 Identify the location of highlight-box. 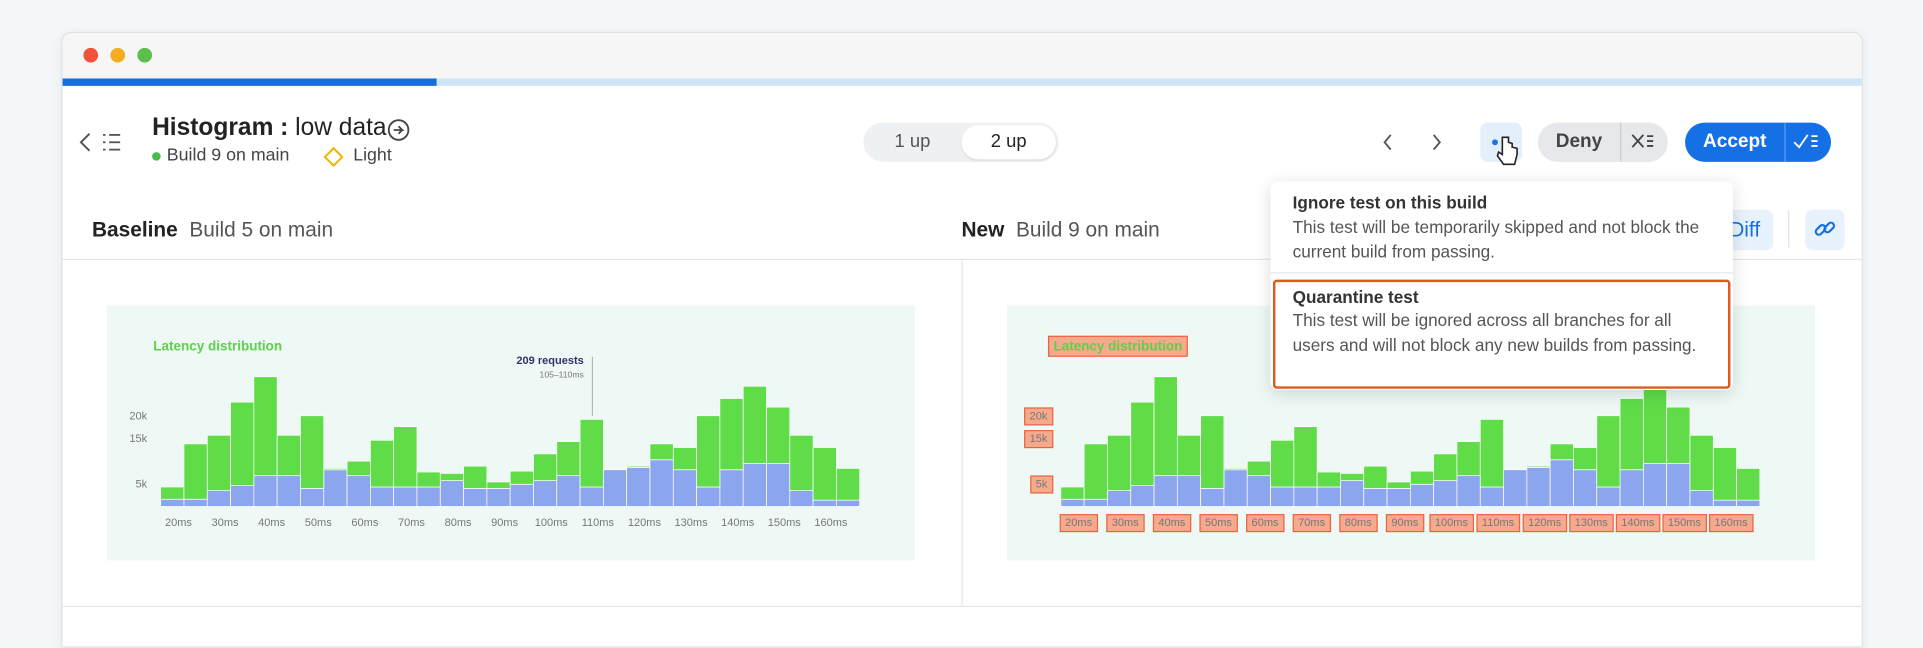
(1502, 334).